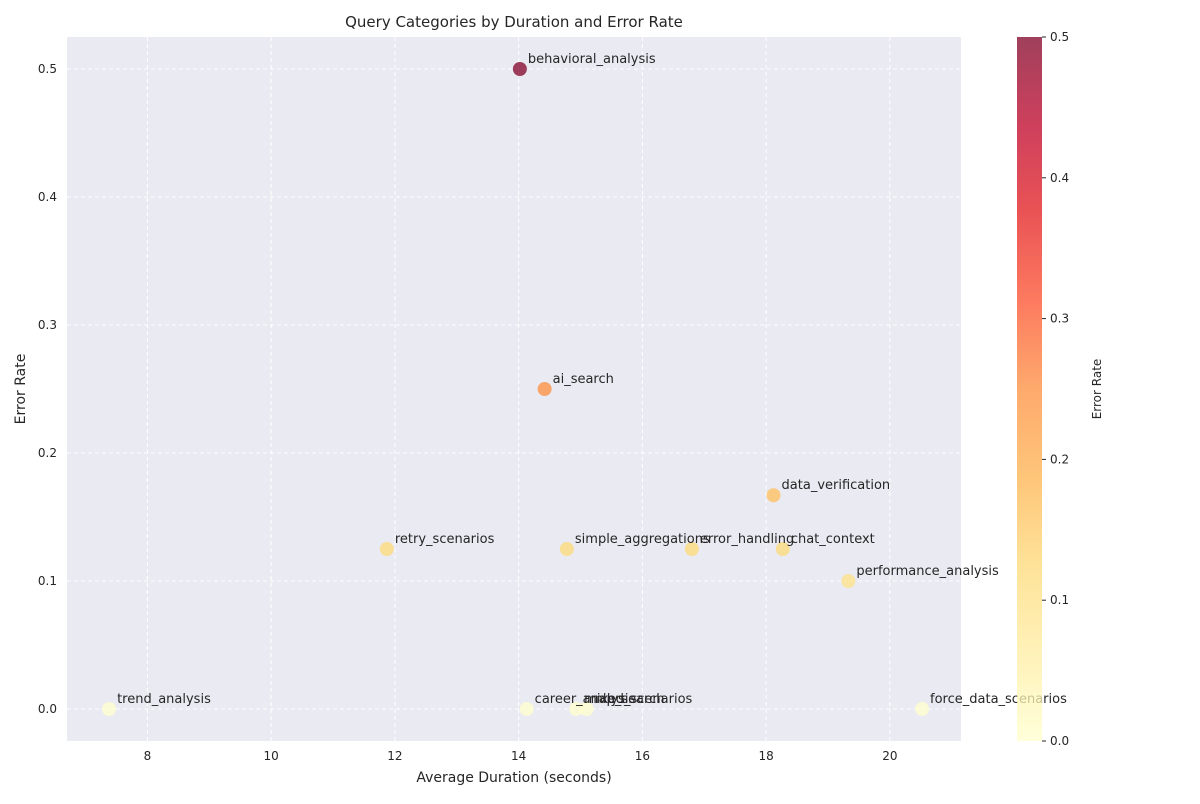 This screenshot has width=1200, height=804. Describe the element at coordinates (148, 756) in the screenshot. I see `x-tick-label: 8` at that location.